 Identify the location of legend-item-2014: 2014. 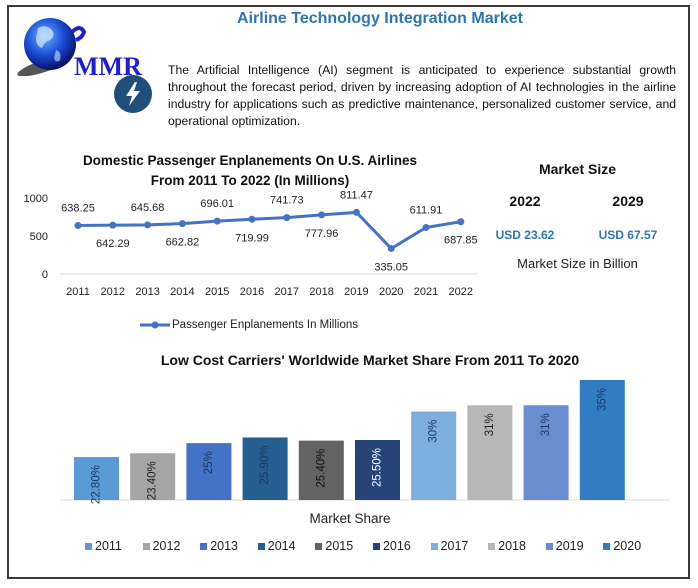
(286, 546).